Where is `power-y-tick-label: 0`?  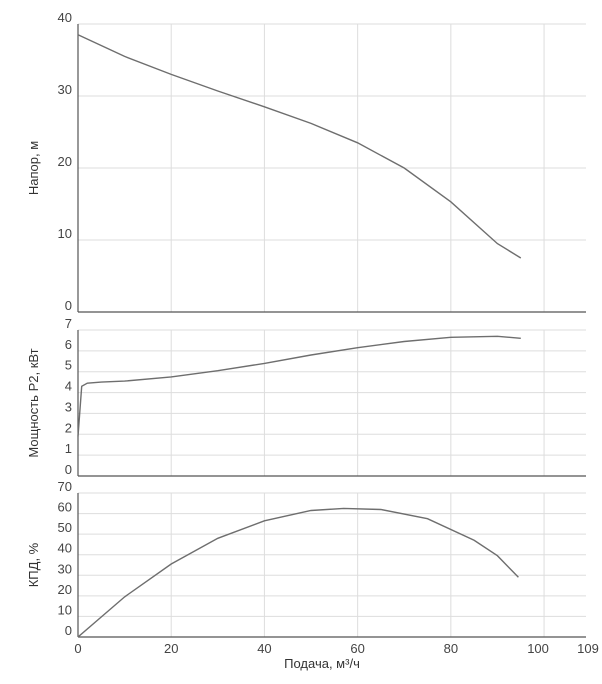 power-y-tick-label: 0 is located at coordinates (68, 469).